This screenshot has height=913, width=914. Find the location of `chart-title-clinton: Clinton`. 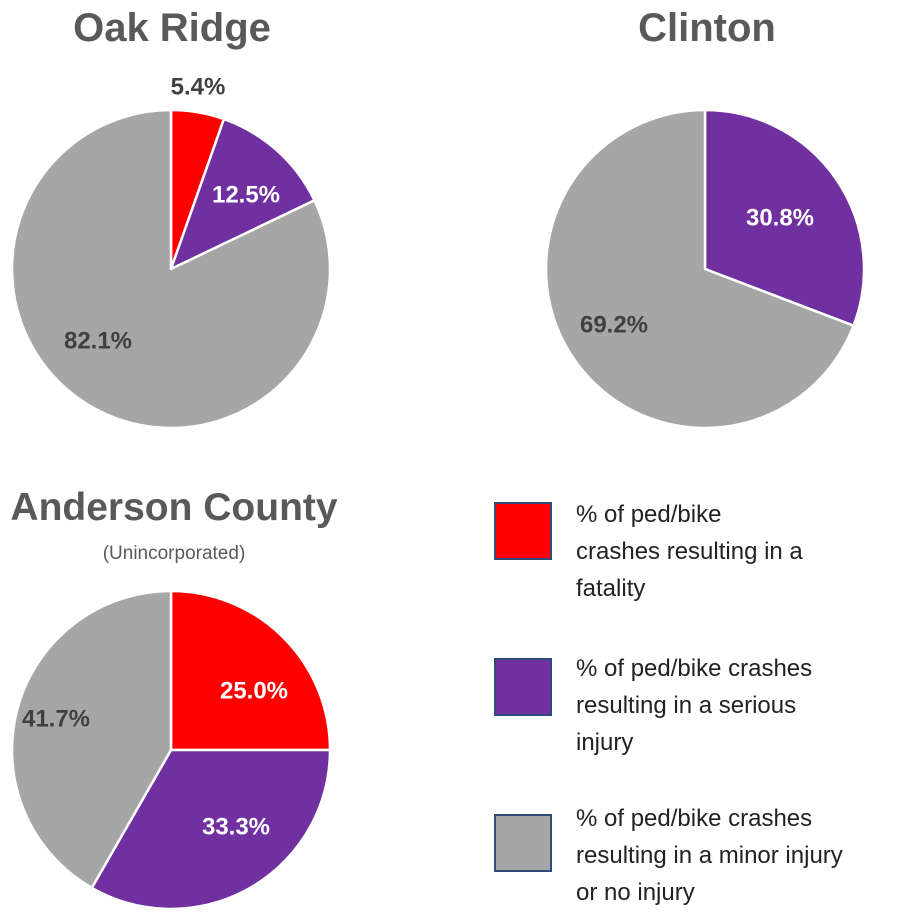

chart-title-clinton: Clinton is located at coordinates (707, 28).